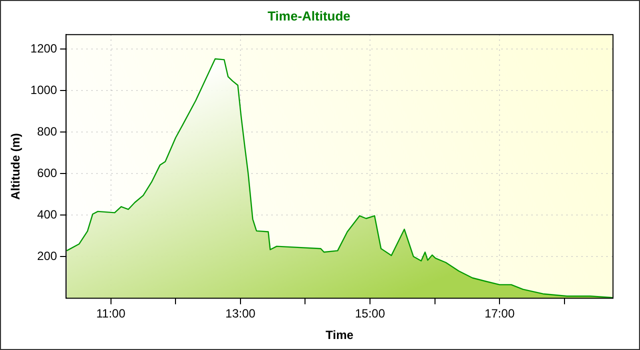 Image resolution: width=640 pixels, height=350 pixels. I want to click on x-tick-label: 11:00, so click(111, 313).